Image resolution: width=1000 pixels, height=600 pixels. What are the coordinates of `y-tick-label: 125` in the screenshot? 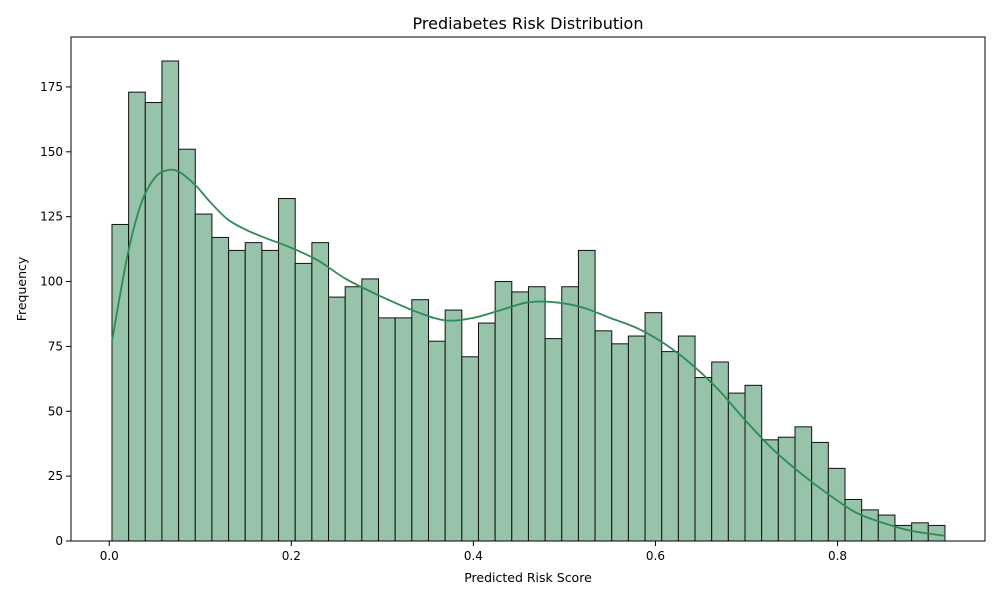 It's located at (51, 217).